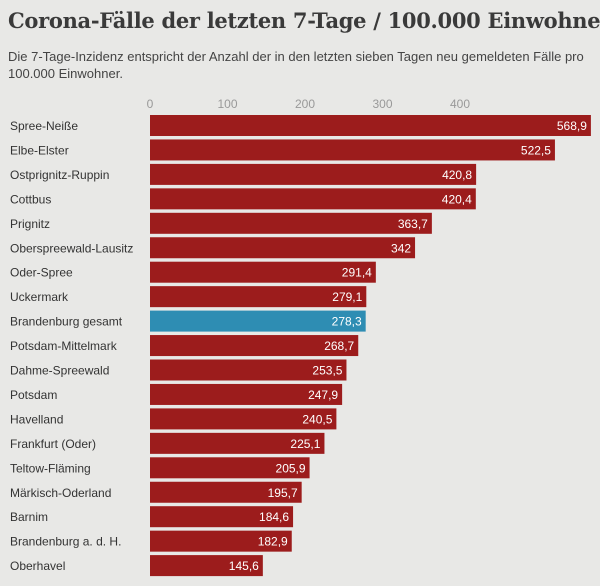 The image size is (600, 586). I want to click on category-label: Spree-Neiße, so click(44, 126).